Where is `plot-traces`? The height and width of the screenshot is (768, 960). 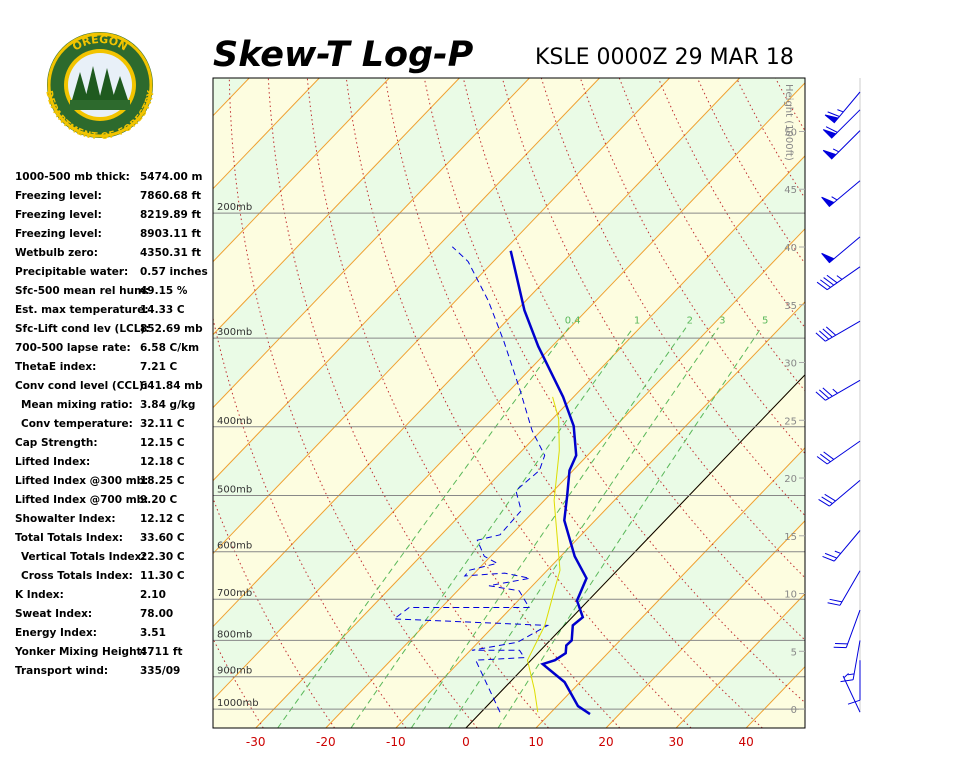
plot-traces is located at coordinates (491, 481).